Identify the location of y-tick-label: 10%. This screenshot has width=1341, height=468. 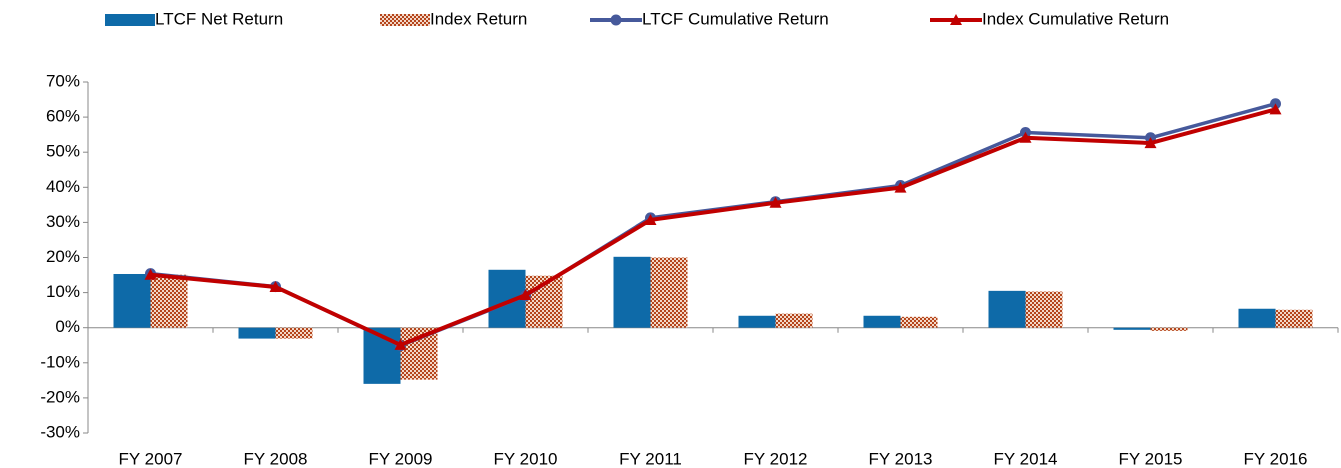
(63, 291).